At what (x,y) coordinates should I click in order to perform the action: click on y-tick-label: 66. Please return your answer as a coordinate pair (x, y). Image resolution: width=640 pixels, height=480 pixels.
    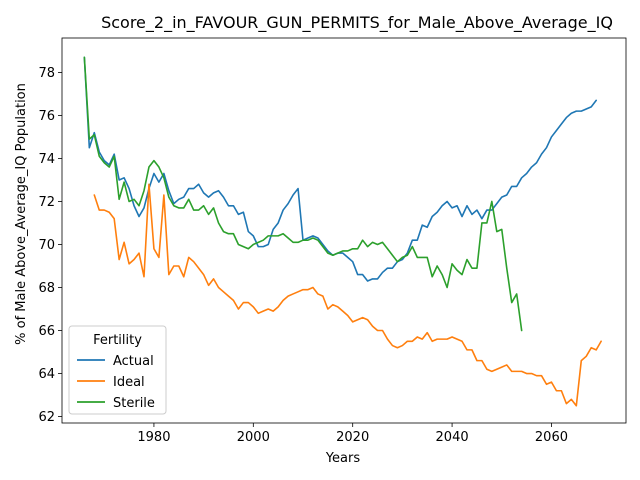
    Looking at the image, I should click on (46, 331).